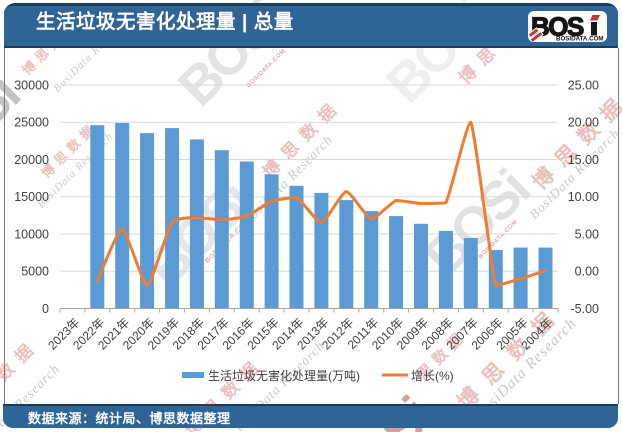  What do you see at coordinates (587, 235) in the screenshot?
I see `svg-text: 5.00` at bounding box center [587, 235].